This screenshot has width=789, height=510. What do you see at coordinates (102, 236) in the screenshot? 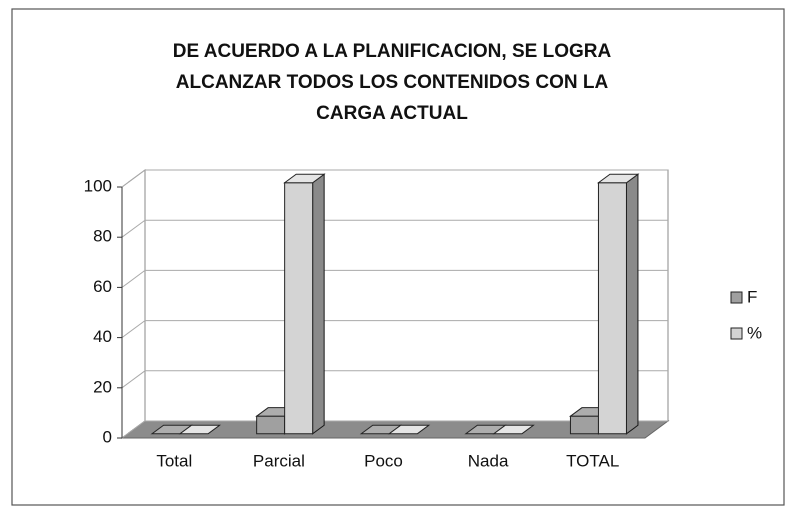
I see `y-tick-label: 80` at bounding box center [102, 236].